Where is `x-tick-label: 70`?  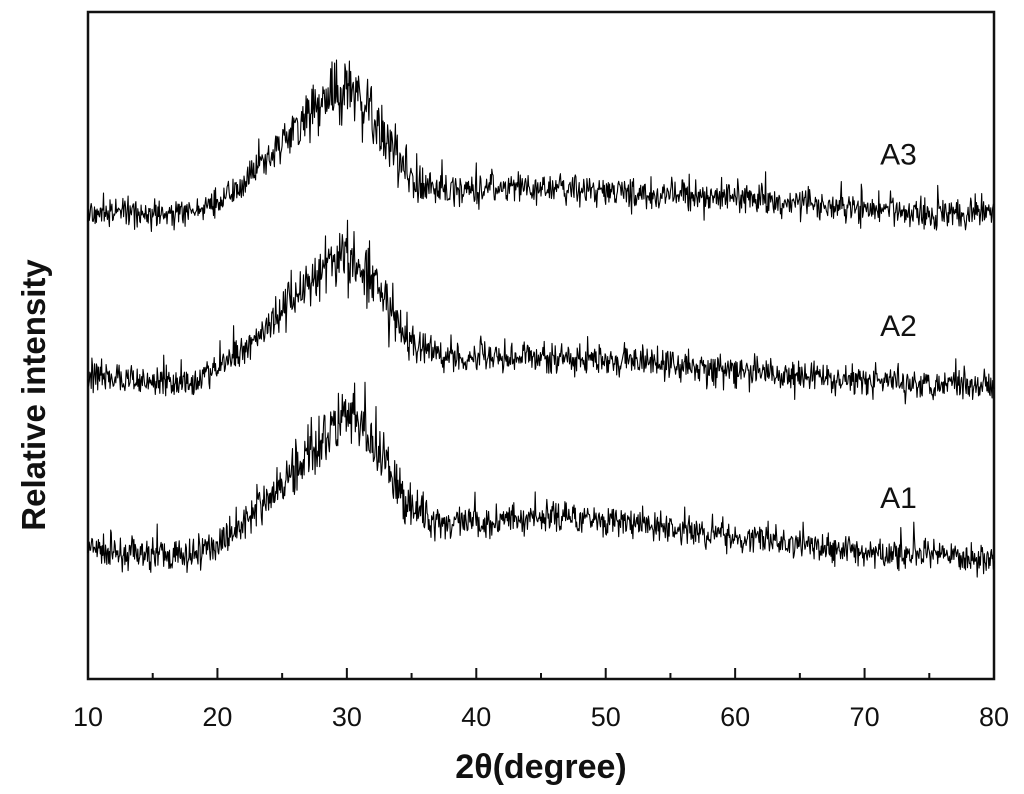 x-tick-label: 70 is located at coordinates (865, 717).